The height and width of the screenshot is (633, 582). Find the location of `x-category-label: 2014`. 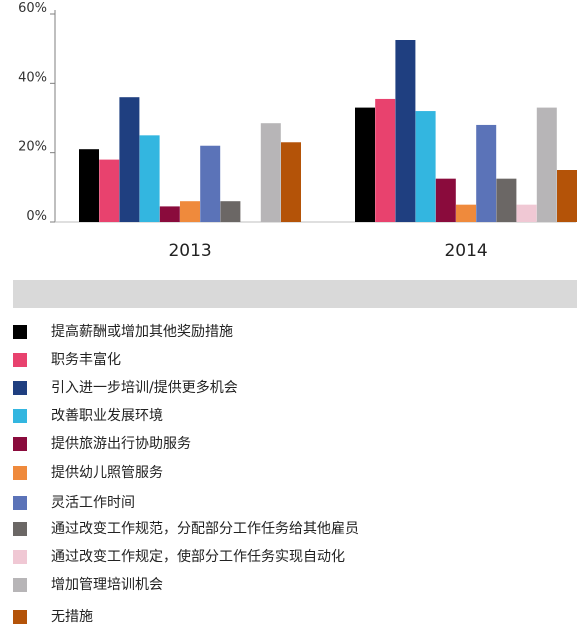

x-category-label: 2014 is located at coordinates (465, 251).